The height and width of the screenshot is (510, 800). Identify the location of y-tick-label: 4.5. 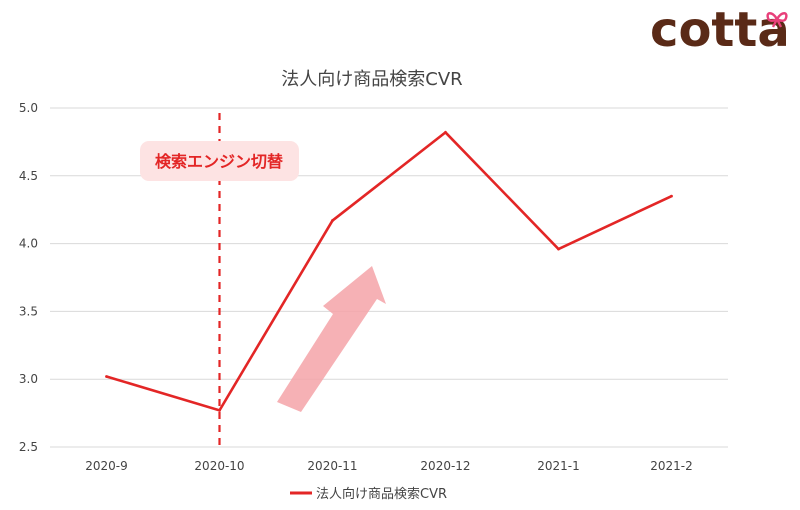
(28, 176).